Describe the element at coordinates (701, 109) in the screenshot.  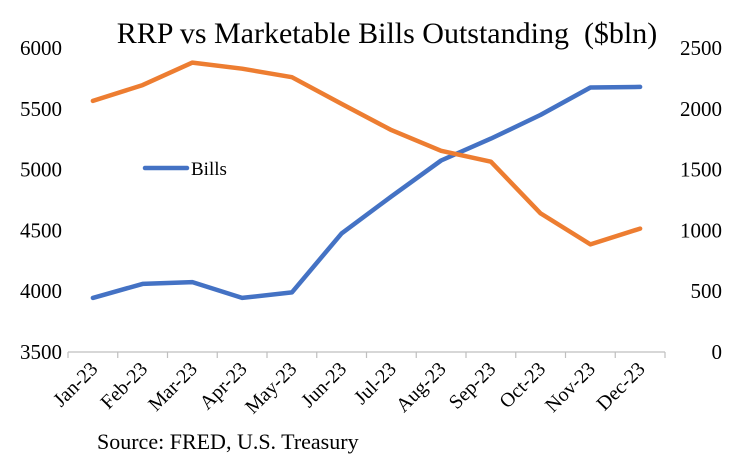
I see `right-tick-label: 2000` at that location.